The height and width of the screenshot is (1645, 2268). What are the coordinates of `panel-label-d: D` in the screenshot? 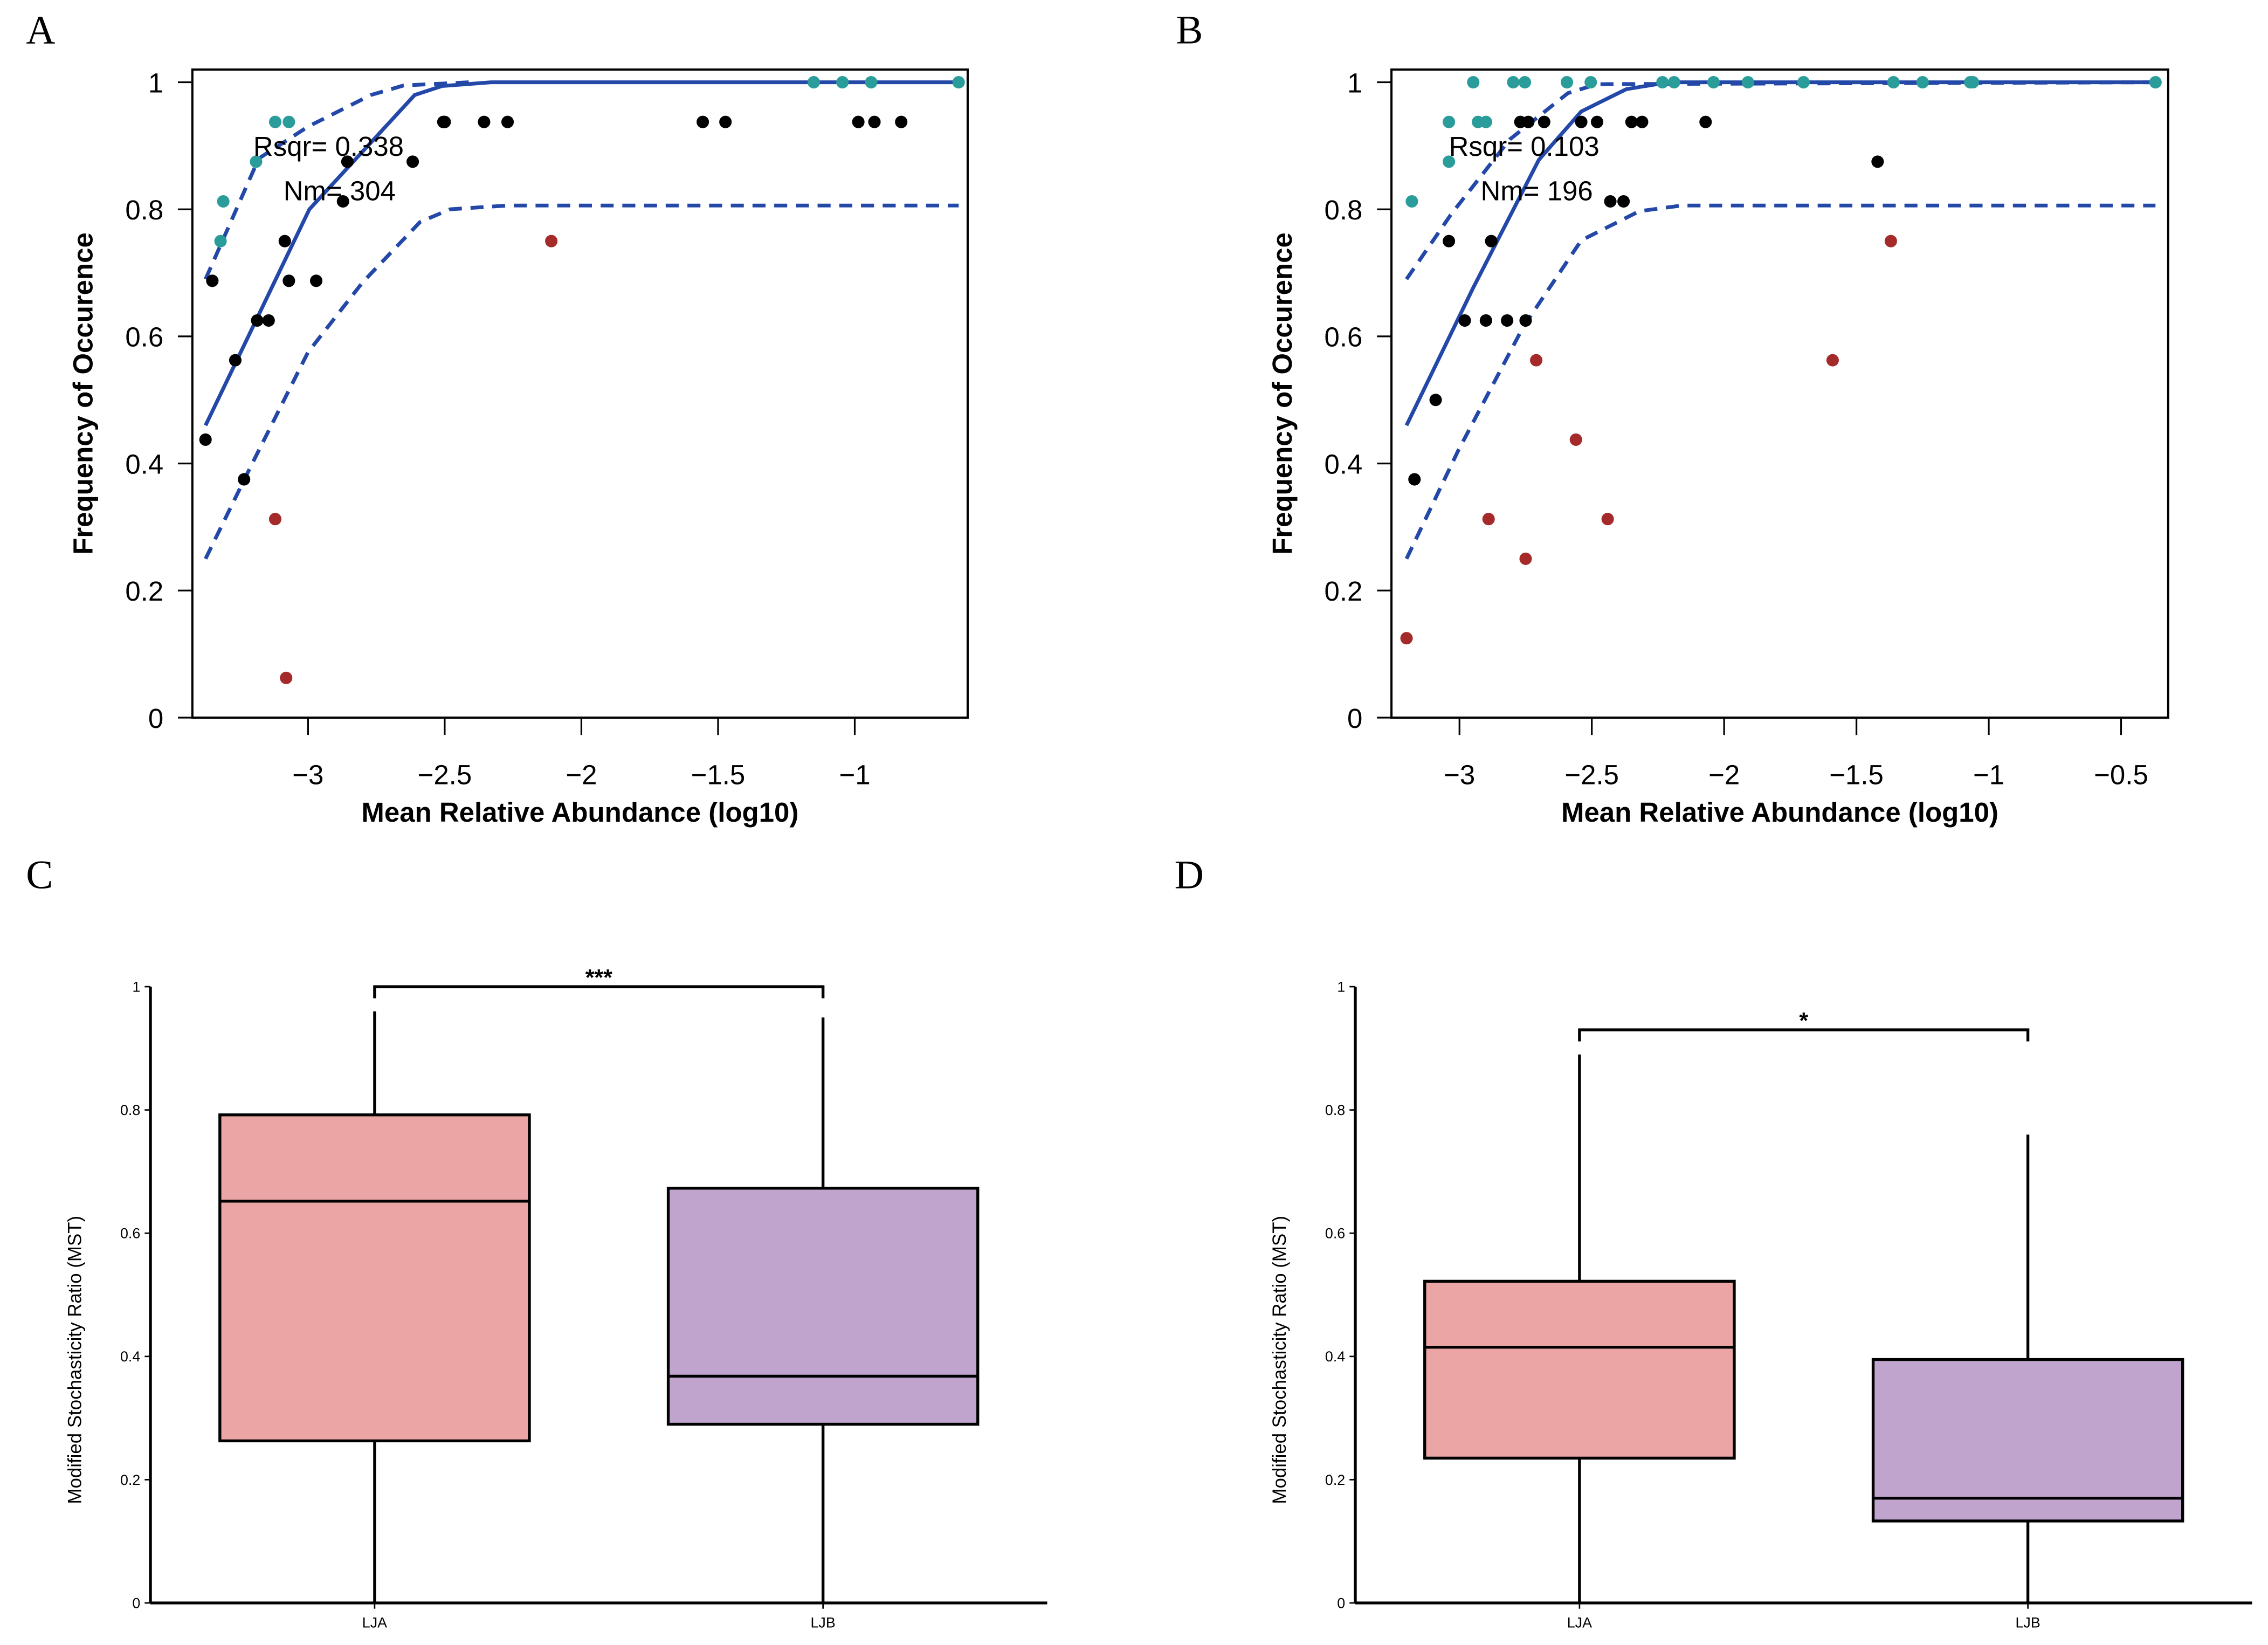 It's located at (1189, 876).